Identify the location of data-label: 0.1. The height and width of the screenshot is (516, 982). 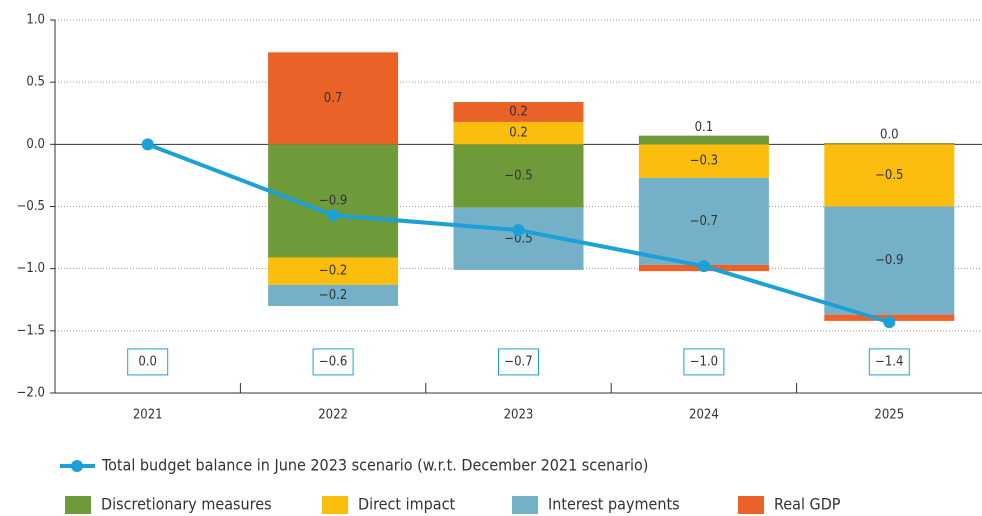
(704, 127).